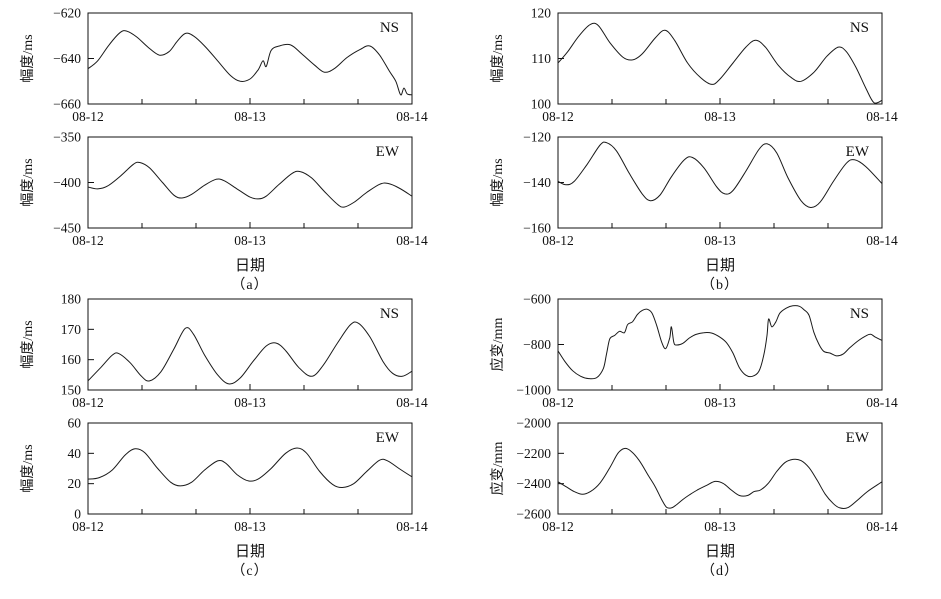 The width and height of the screenshot is (941, 599). I want to click on y-tick-label: −2600, so click(533, 514).